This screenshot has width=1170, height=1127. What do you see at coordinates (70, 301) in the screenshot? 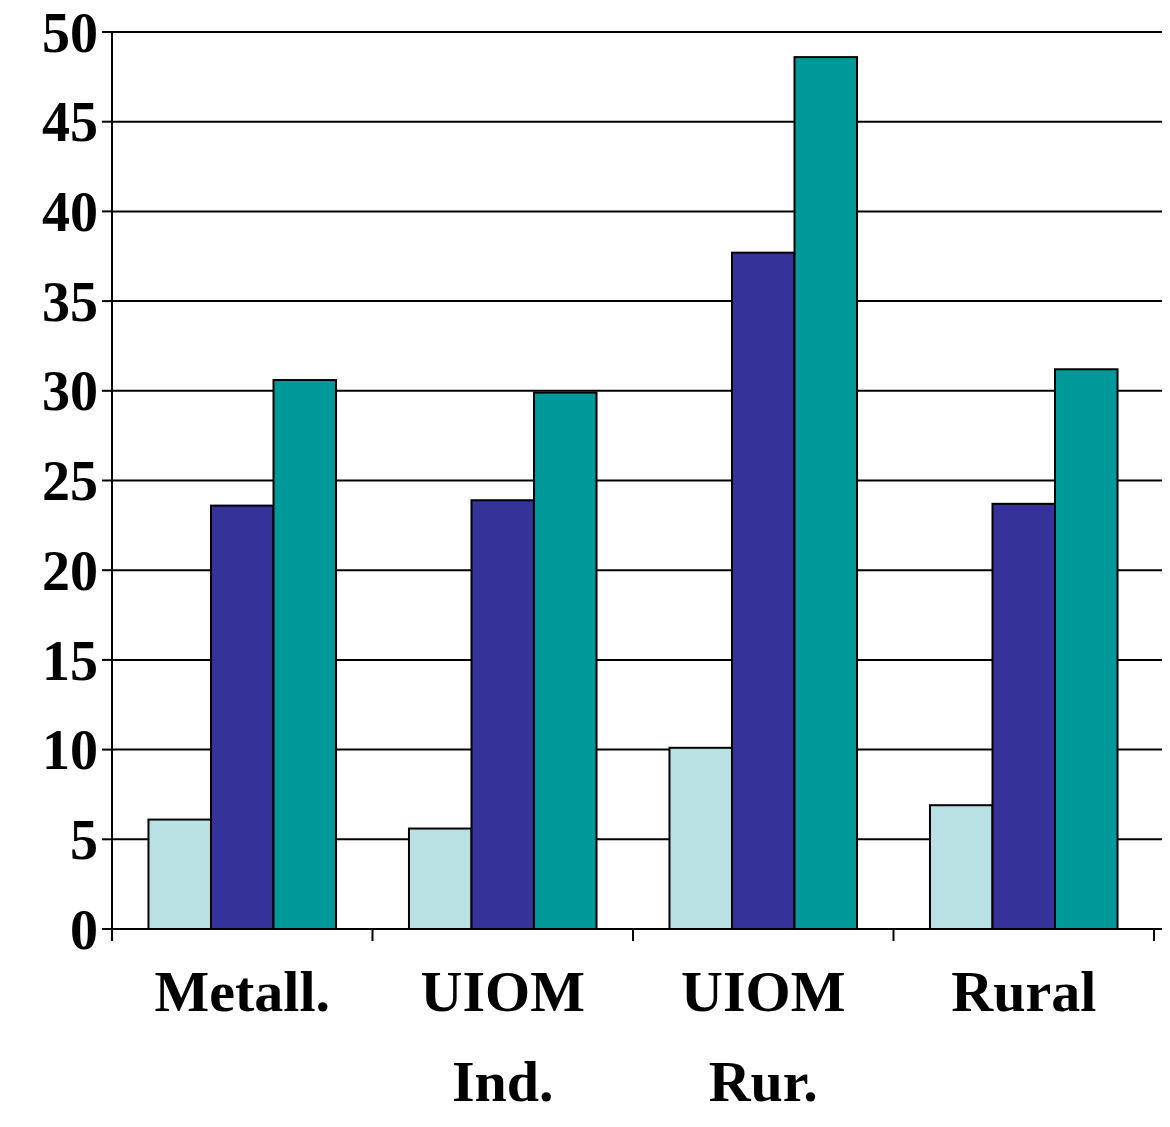
I see `y-tick-label: 35` at bounding box center [70, 301].